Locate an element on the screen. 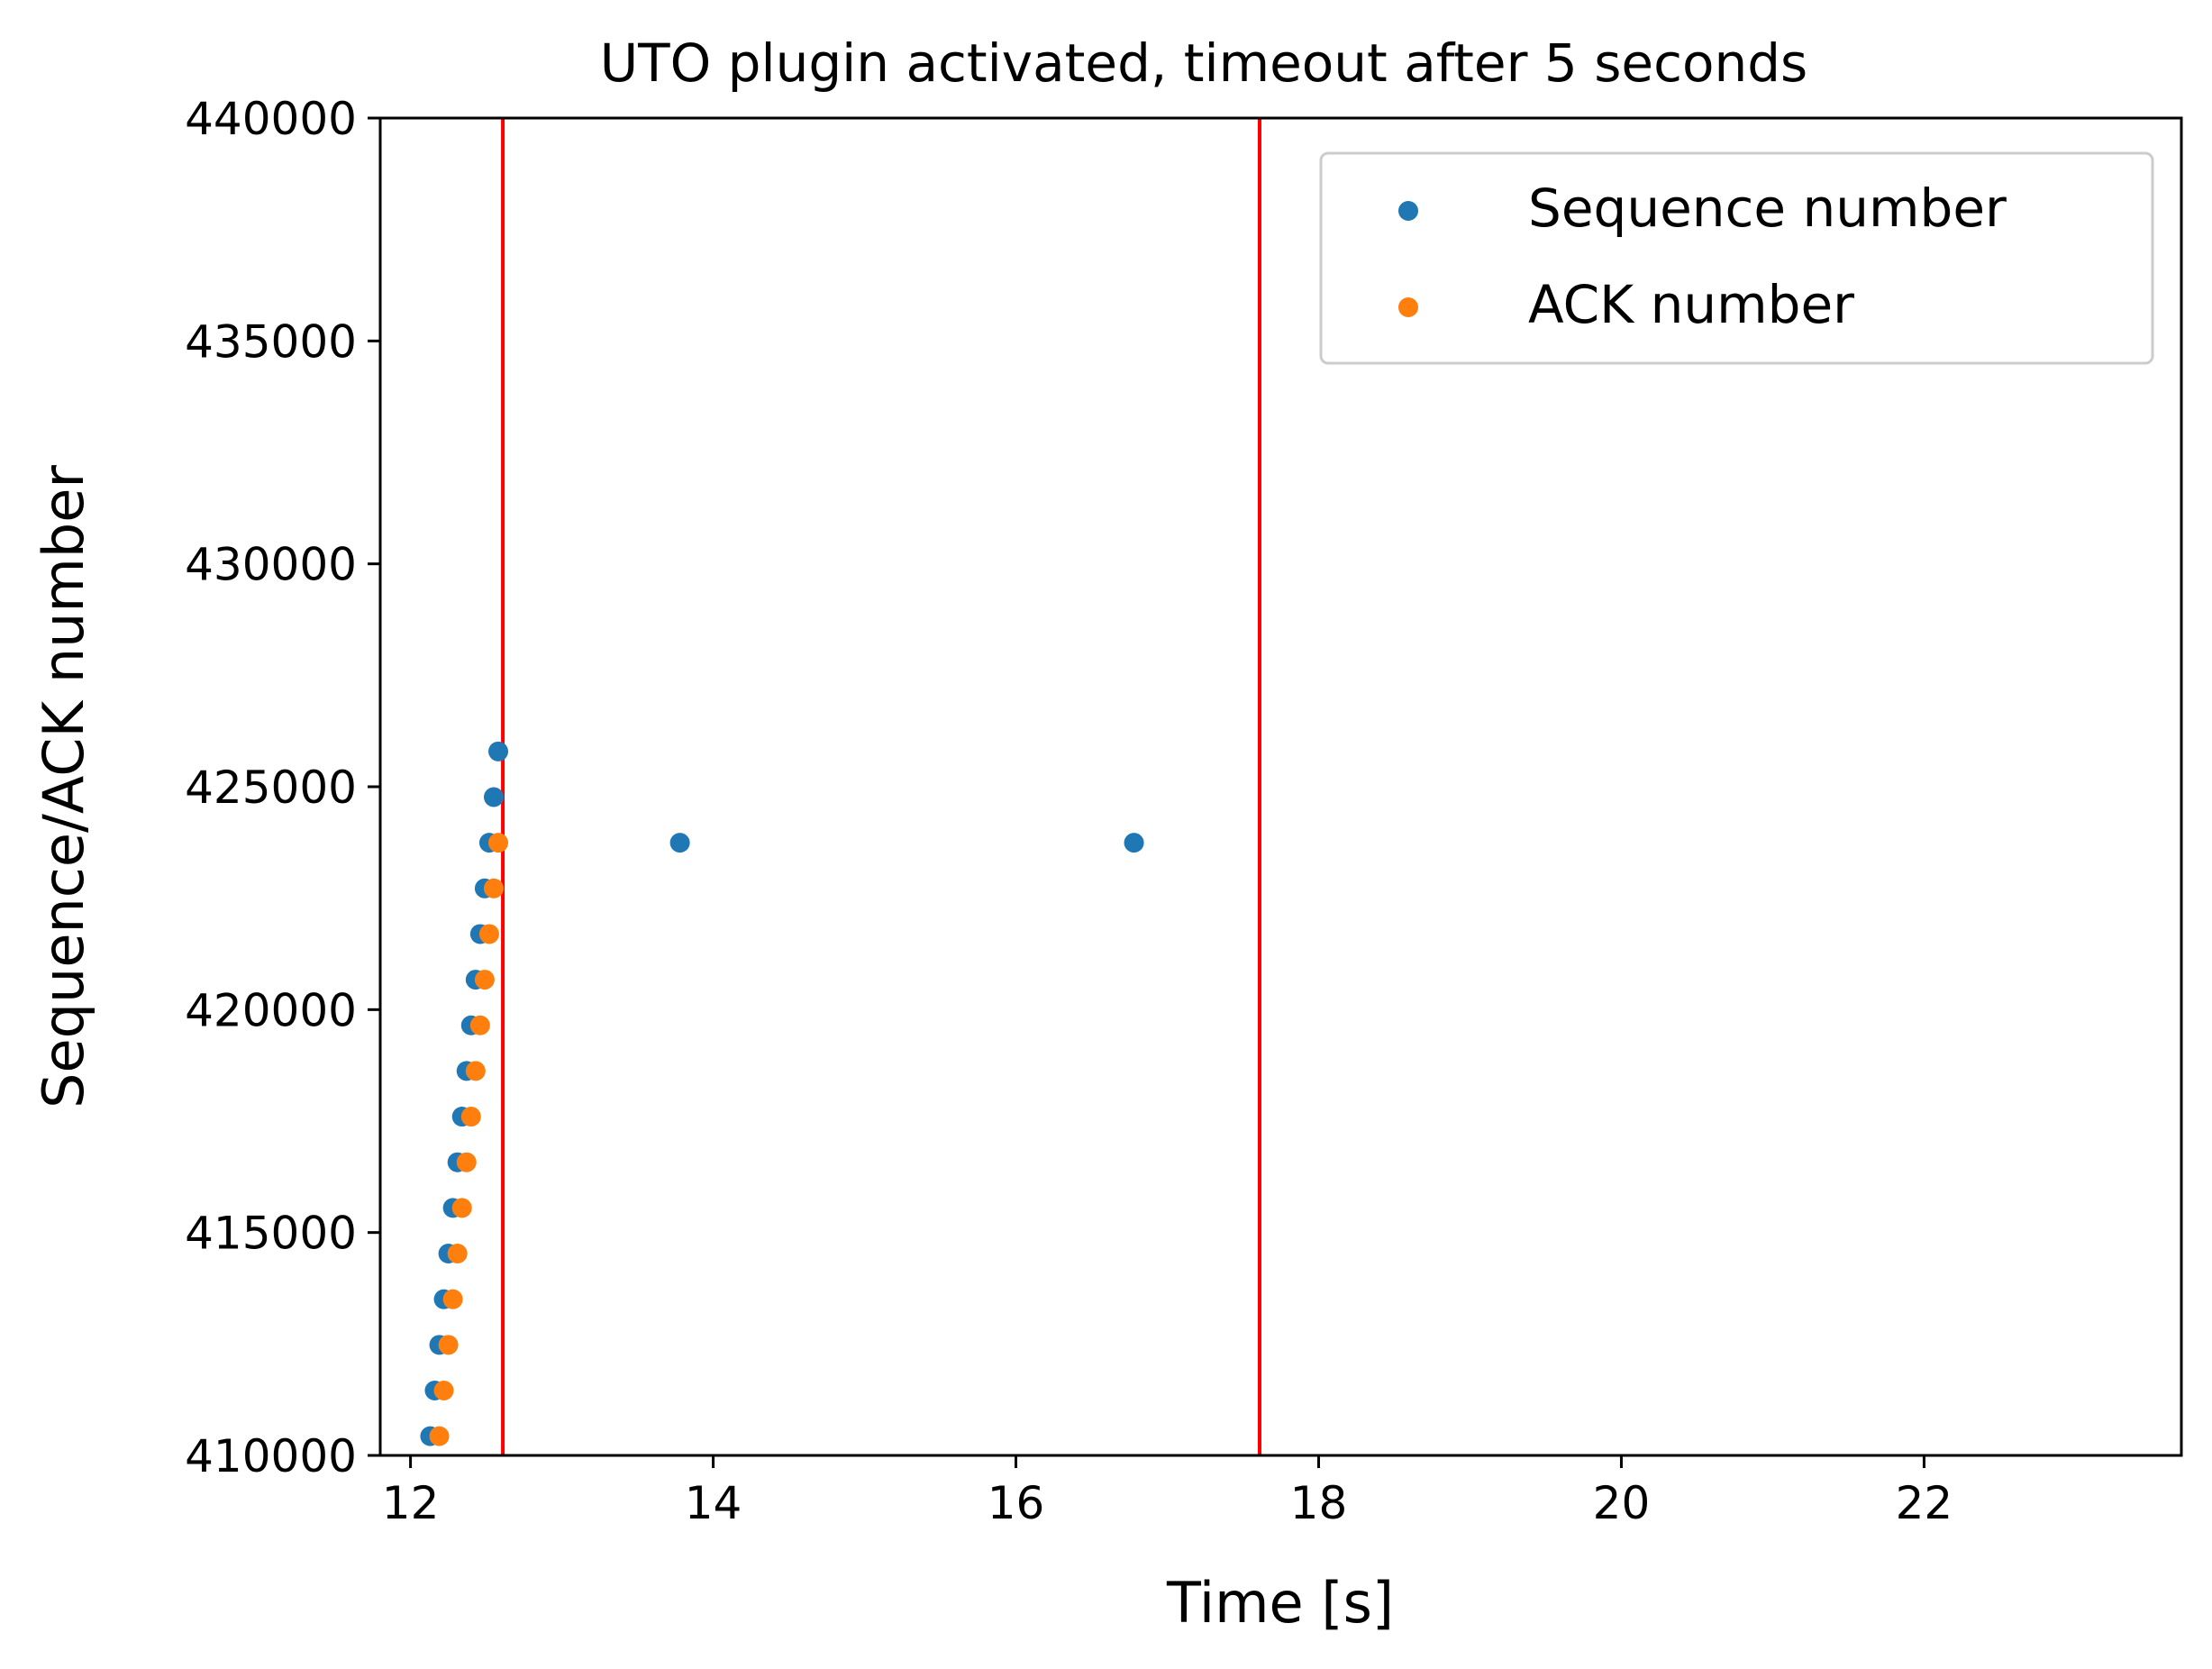  y-tick-label: 410000 is located at coordinates (271, 1456).